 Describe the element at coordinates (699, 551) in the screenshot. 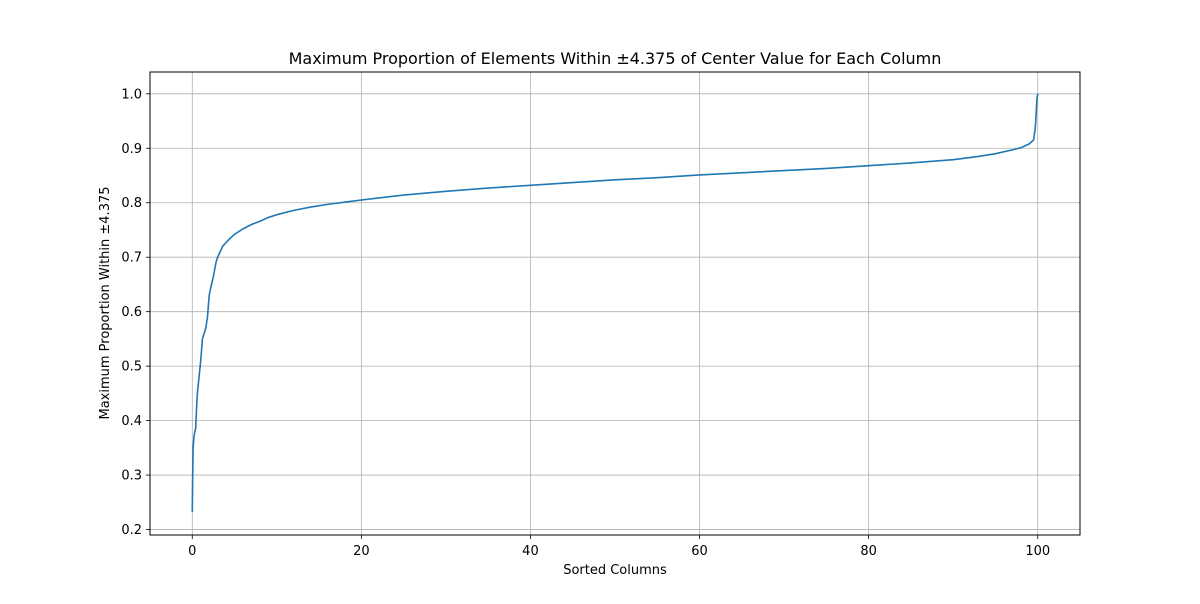

I see `x-tick-label: 60` at that location.